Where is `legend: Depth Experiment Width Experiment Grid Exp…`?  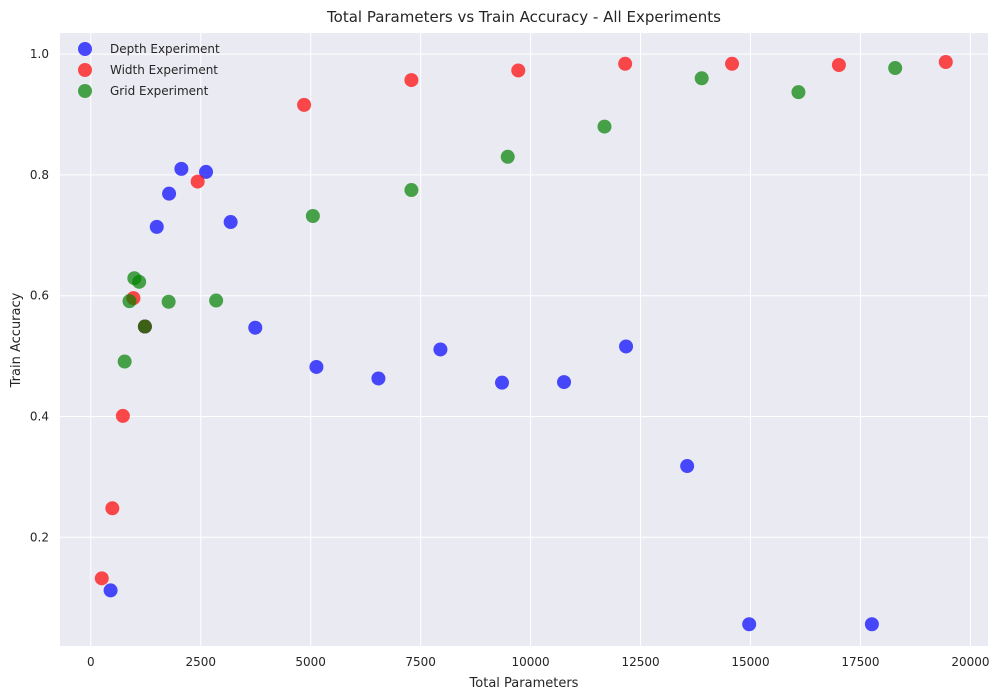
legend: Depth Experiment Width Experiment Grid Exp… is located at coordinates (149, 70).